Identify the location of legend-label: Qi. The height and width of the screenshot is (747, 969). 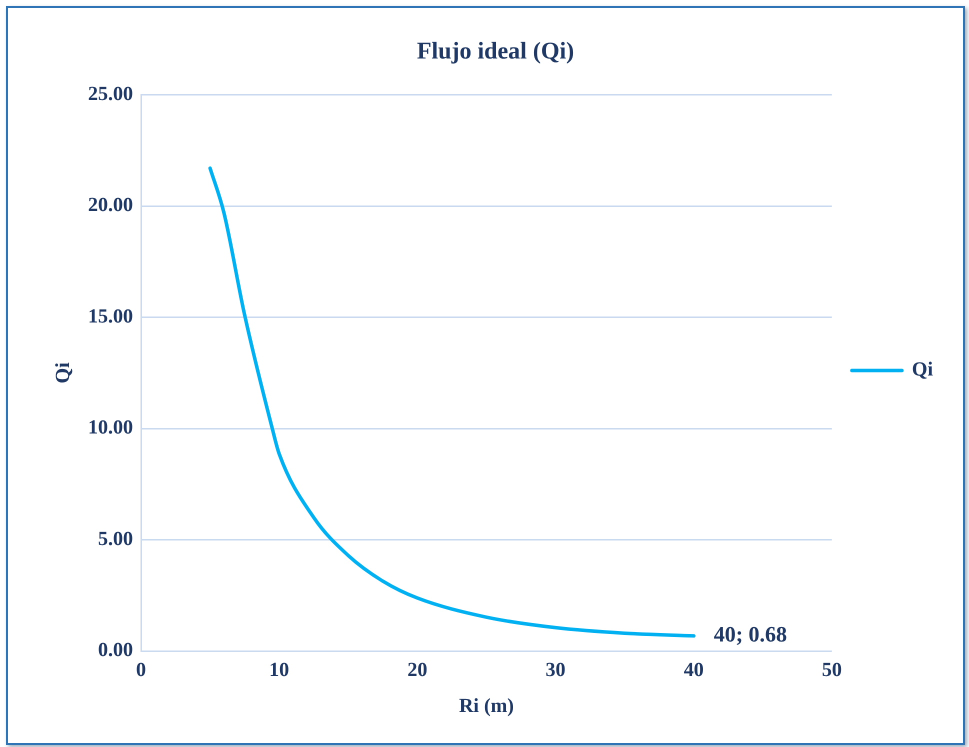
(923, 369).